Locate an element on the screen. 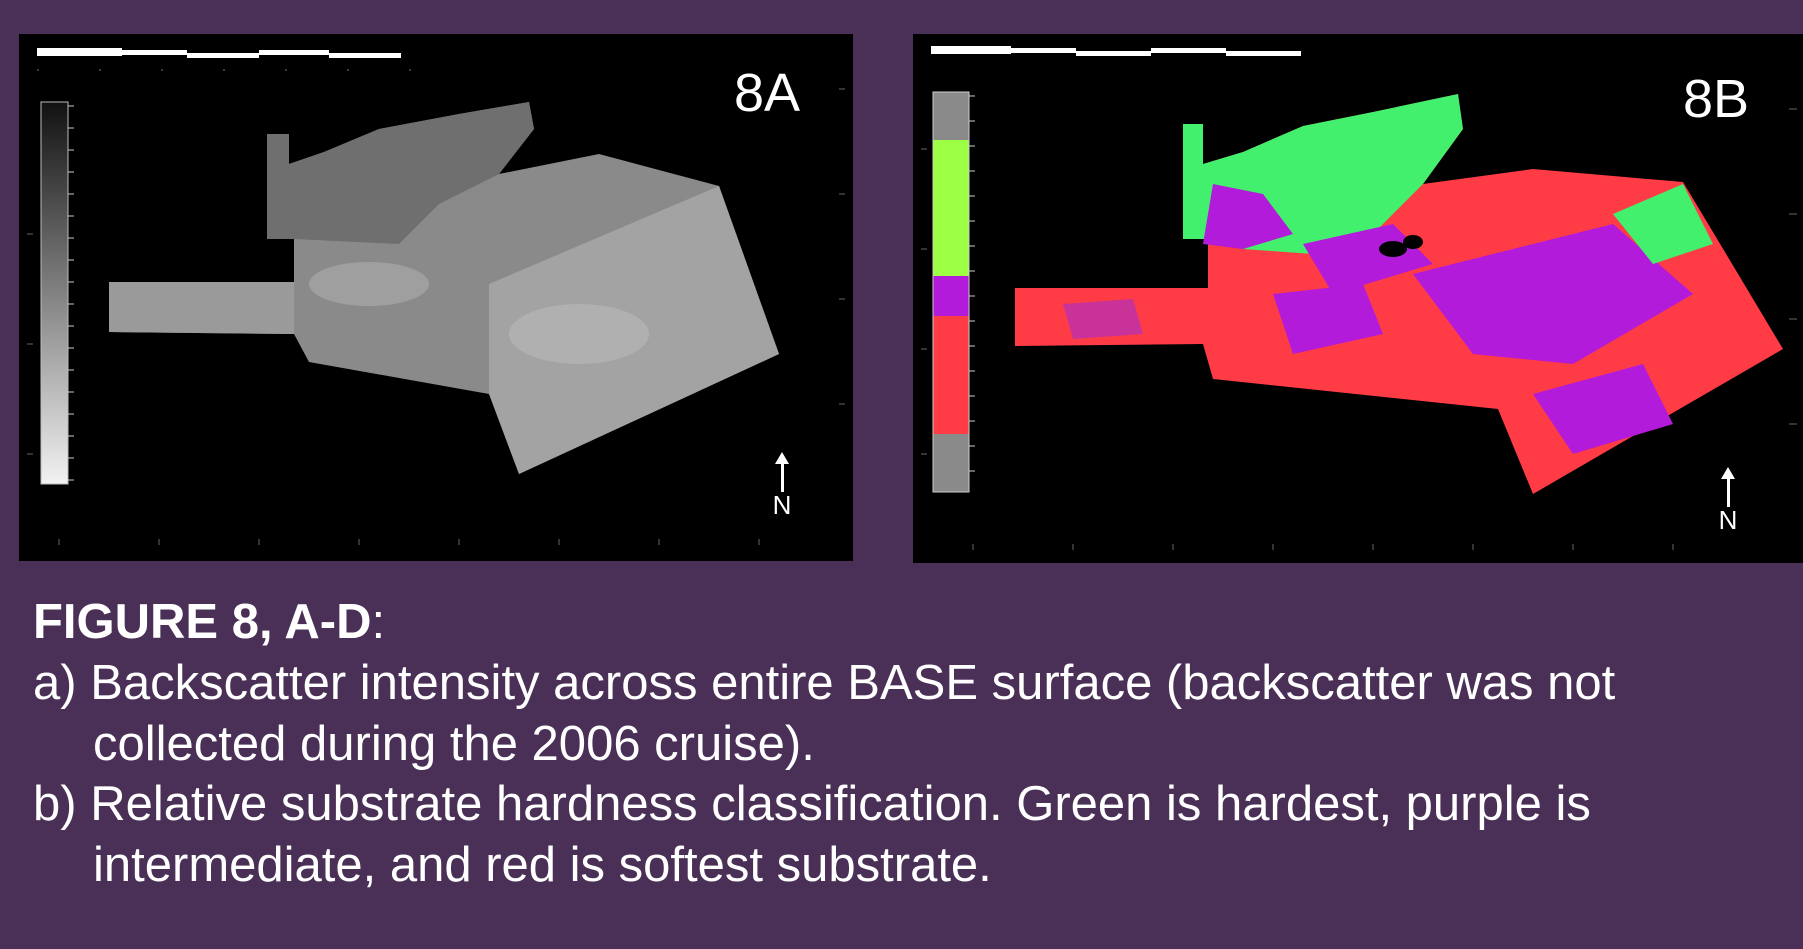 Image resolution: width=1803 pixels, height=949 pixels. panel-label: 8B is located at coordinates (1716, 99).